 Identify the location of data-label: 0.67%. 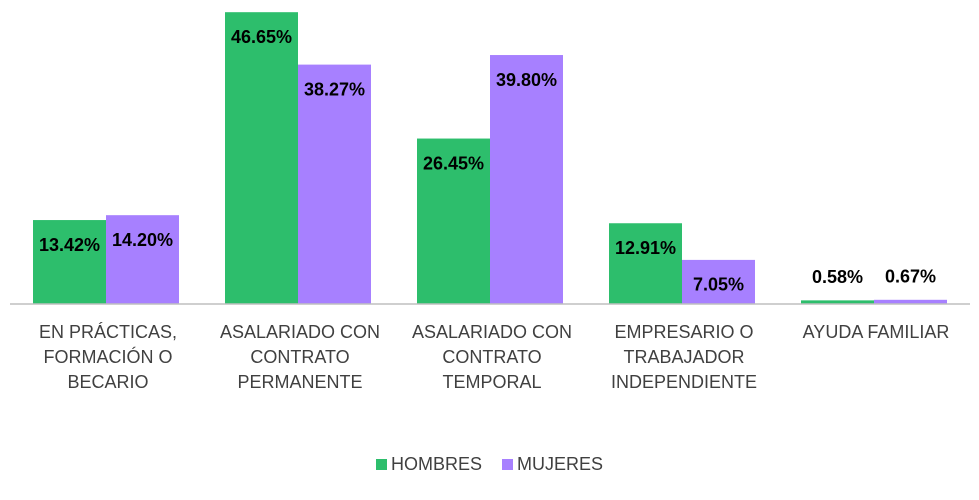
(910, 277).